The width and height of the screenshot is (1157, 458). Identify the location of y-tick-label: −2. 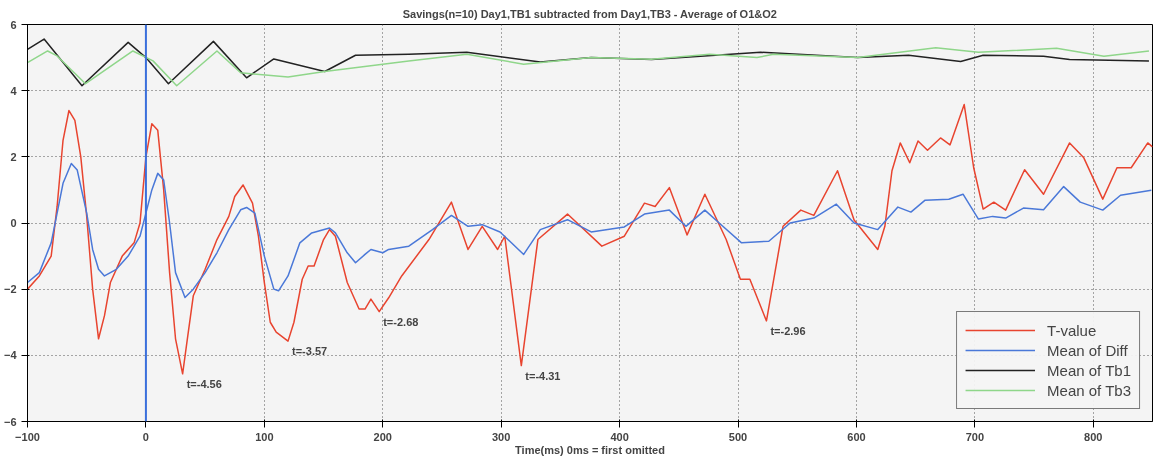
(10, 289).